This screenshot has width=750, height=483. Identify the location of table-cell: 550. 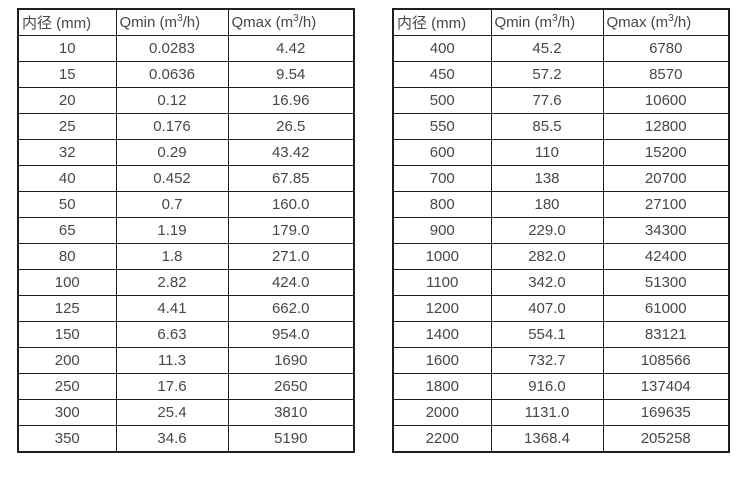
(442, 126).